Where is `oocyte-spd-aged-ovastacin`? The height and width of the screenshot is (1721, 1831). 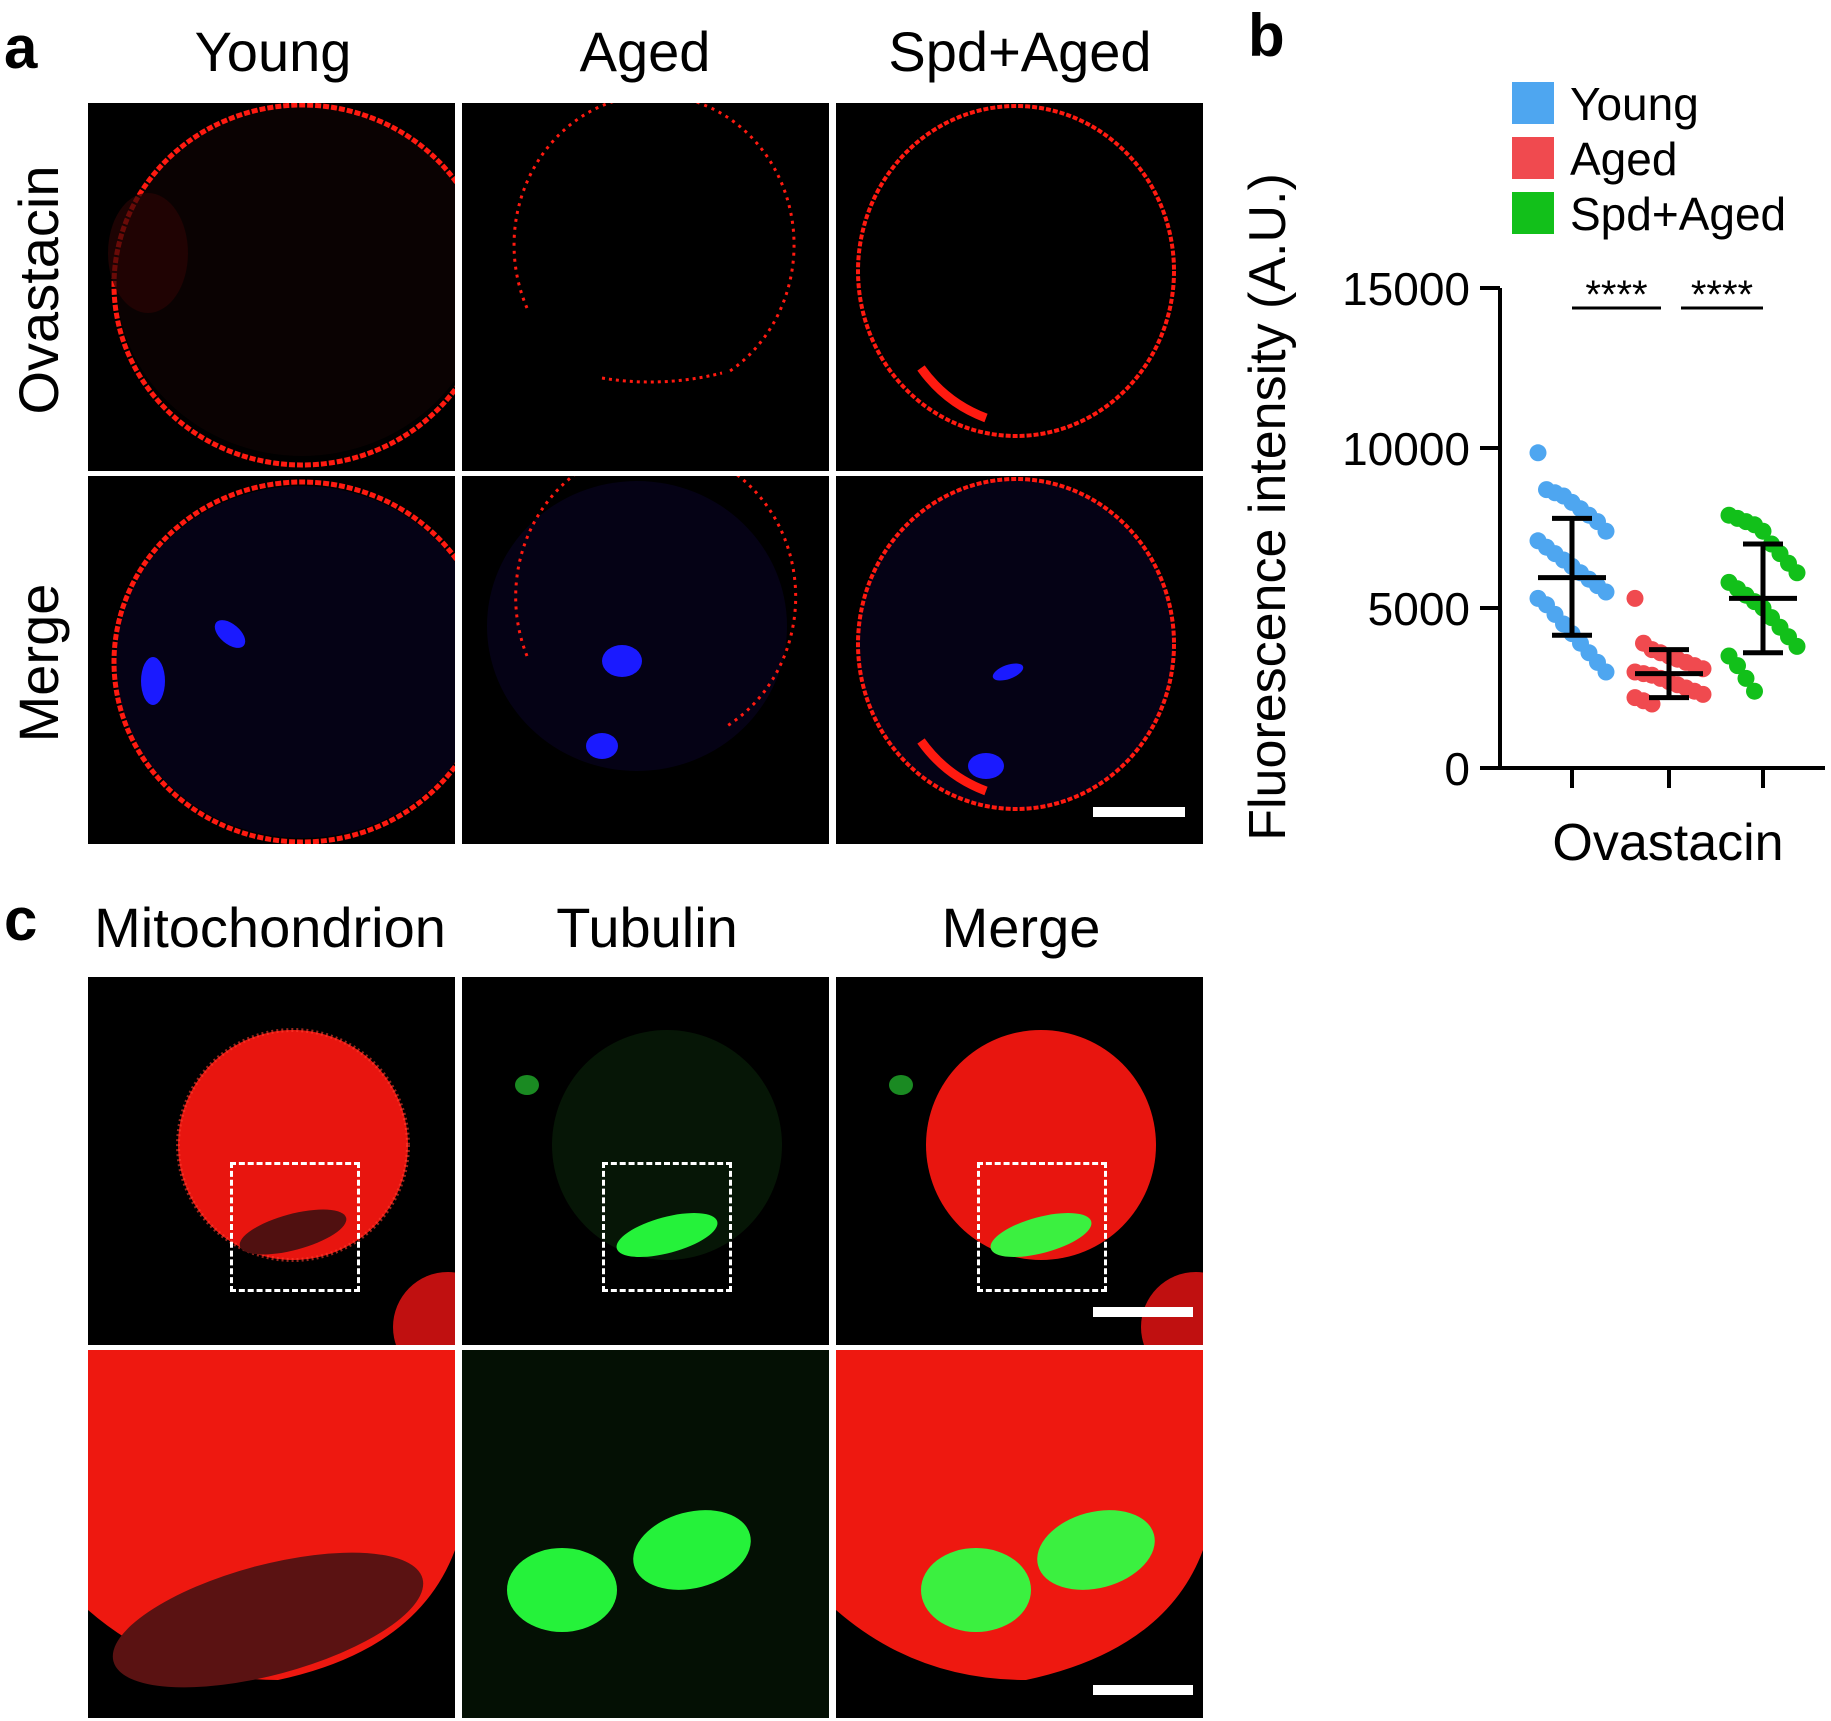 oocyte-spd-aged-ovastacin is located at coordinates (1016, 271).